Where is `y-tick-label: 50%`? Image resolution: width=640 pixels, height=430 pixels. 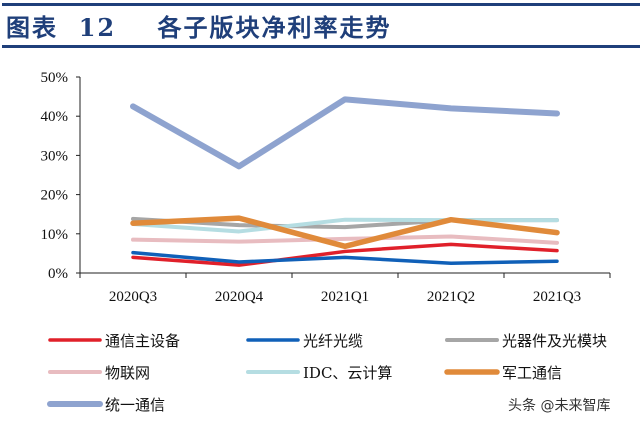 y-tick-label: 50% is located at coordinates (55, 78).